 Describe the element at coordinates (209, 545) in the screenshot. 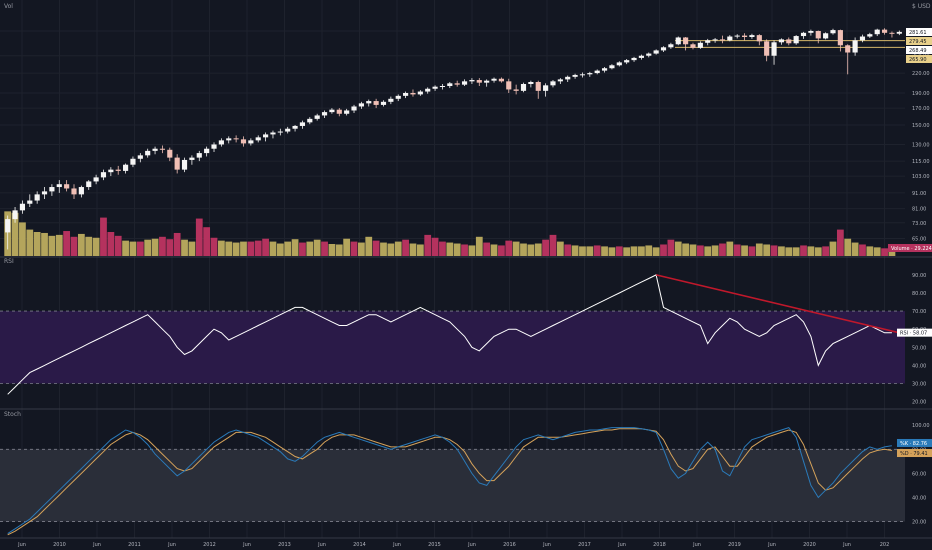

I see `x-tick-label: 2012` at that location.